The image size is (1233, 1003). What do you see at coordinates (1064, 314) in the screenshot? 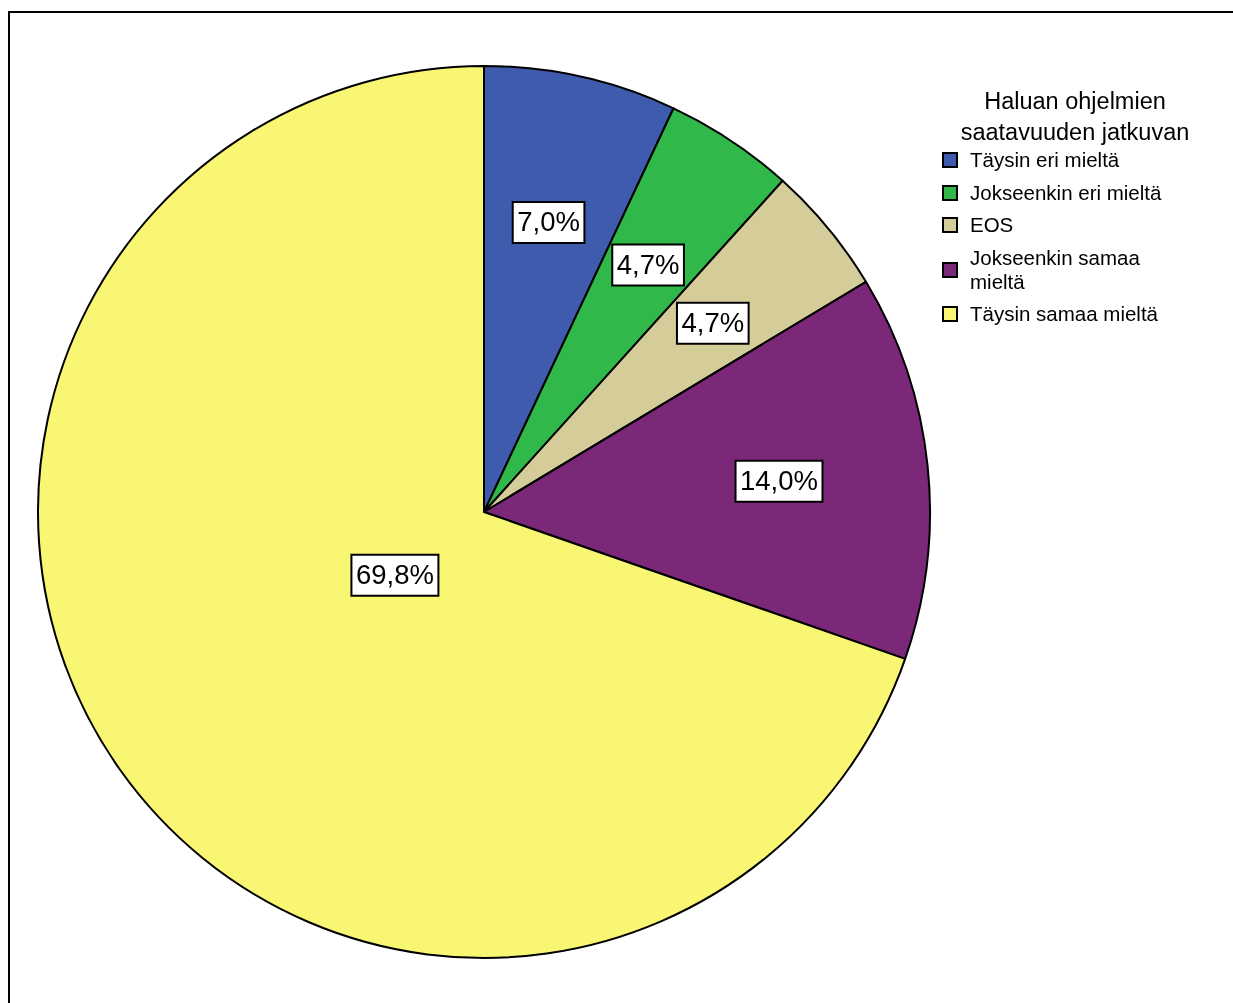
I see `legend-label: Täysin samaa mieltä` at bounding box center [1064, 314].